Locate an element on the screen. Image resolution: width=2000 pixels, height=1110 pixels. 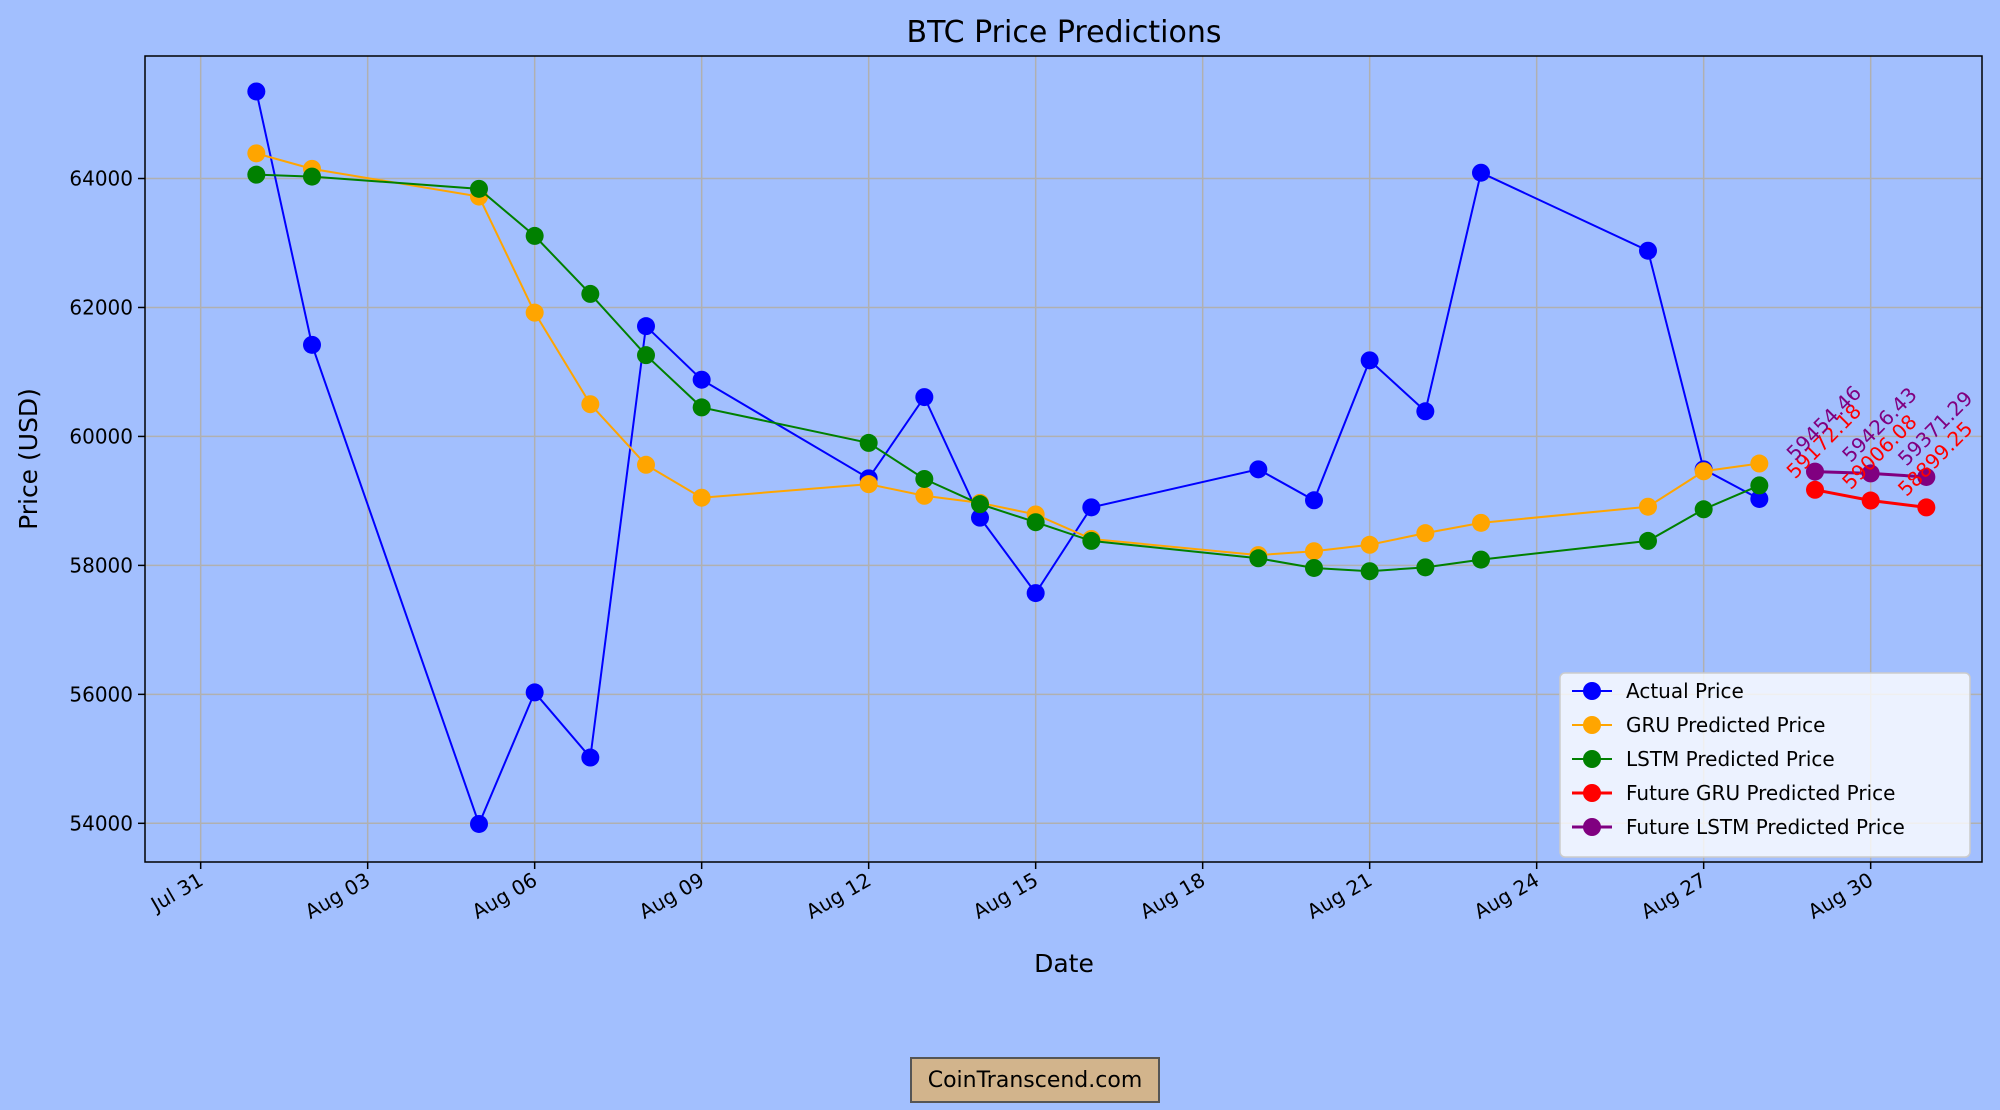
y-axis-label: Price (USD) is located at coordinates (28, 459).